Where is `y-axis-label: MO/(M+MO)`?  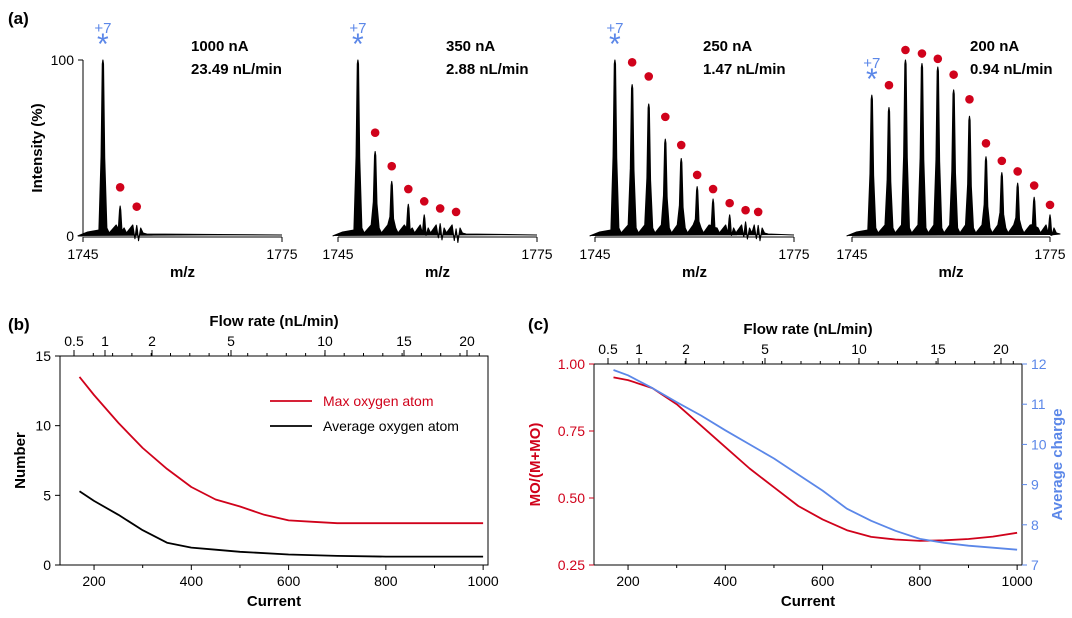
y-axis-label: MO/(M+MO) is located at coordinates (535, 465).